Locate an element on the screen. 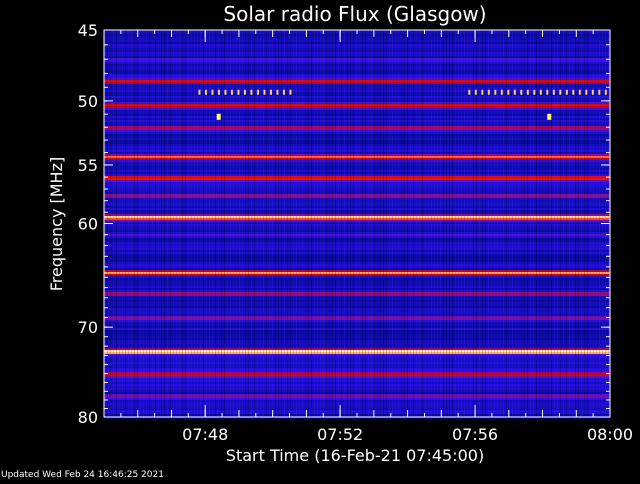 This screenshot has width=640, height=484. x-tick-label: 07:56 is located at coordinates (475, 434).